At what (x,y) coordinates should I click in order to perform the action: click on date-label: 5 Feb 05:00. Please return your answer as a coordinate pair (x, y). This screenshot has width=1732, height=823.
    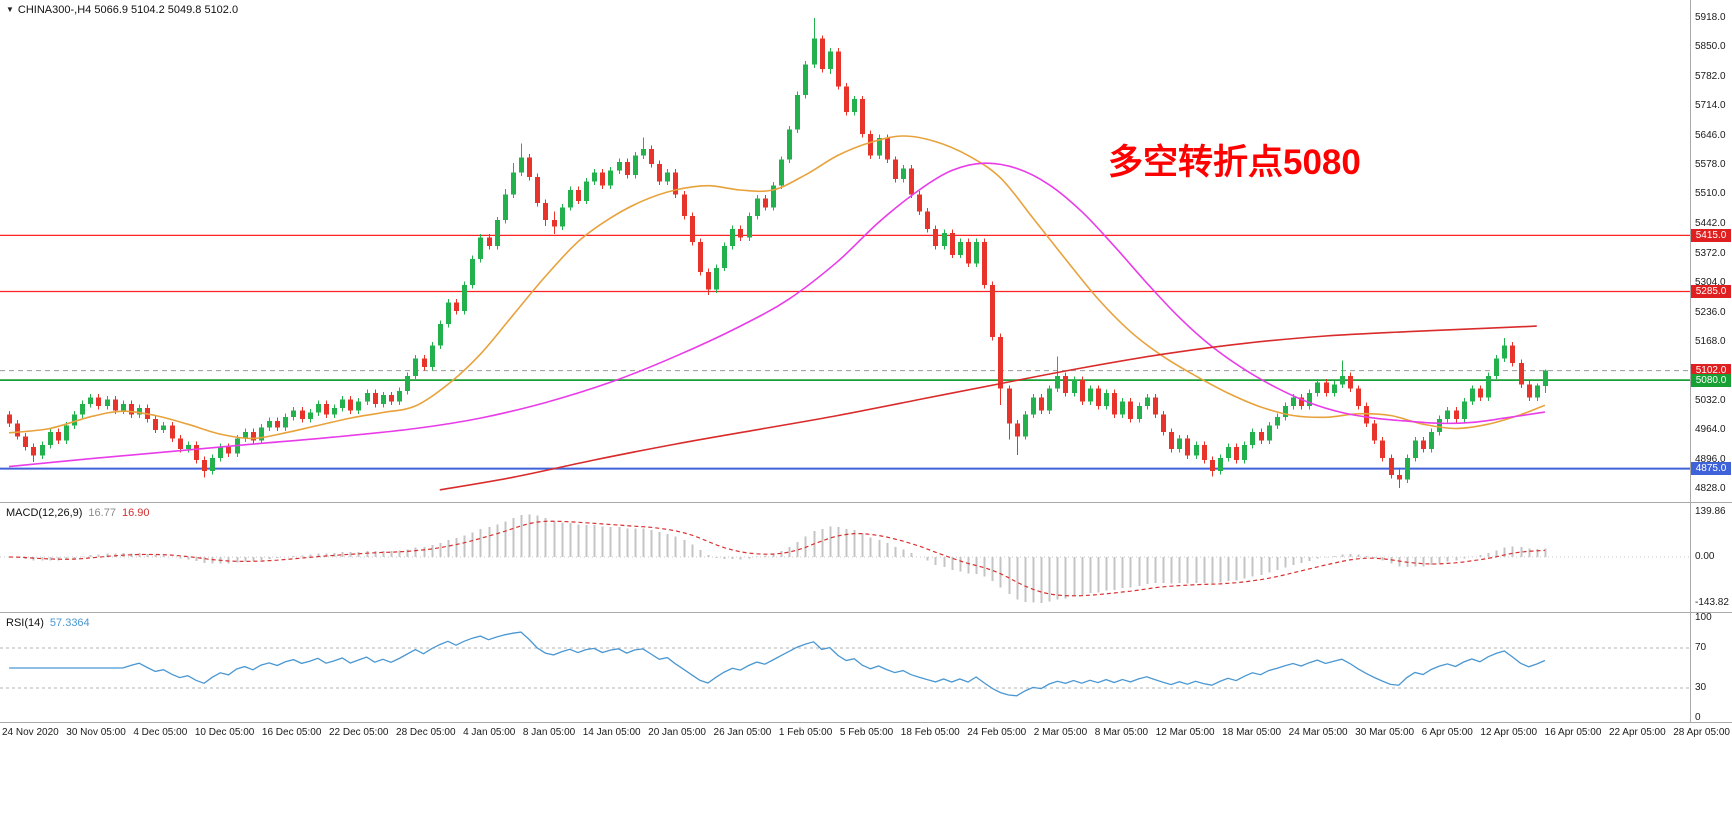
    Looking at the image, I should click on (866, 732).